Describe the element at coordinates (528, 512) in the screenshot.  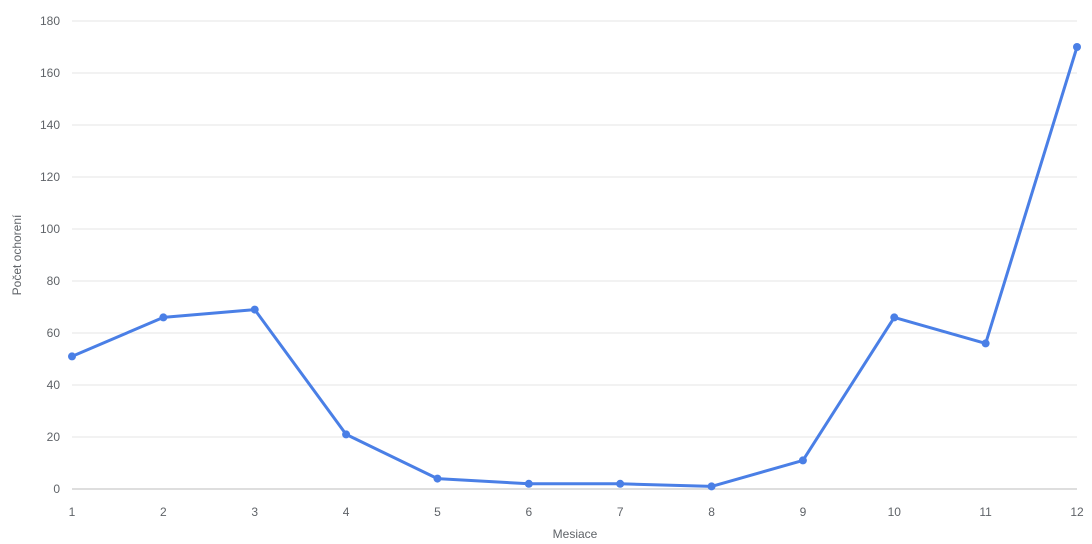
I see `x-tick-label: 6` at that location.